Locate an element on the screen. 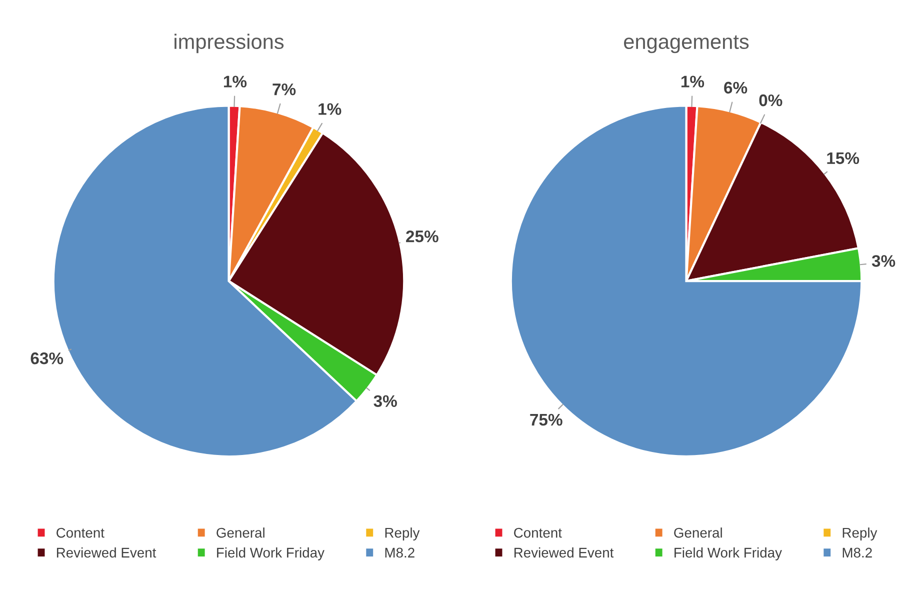  data-label: 25% is located at coordinates (422, 236).